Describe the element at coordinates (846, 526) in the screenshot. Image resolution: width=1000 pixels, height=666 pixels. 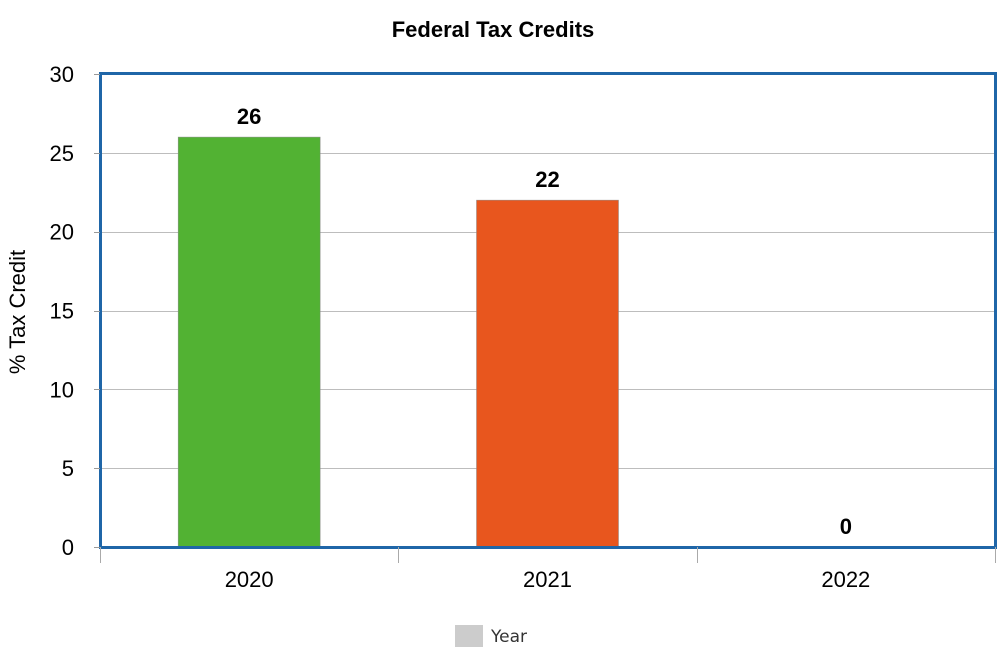
I see `data-label: 0` at that location.